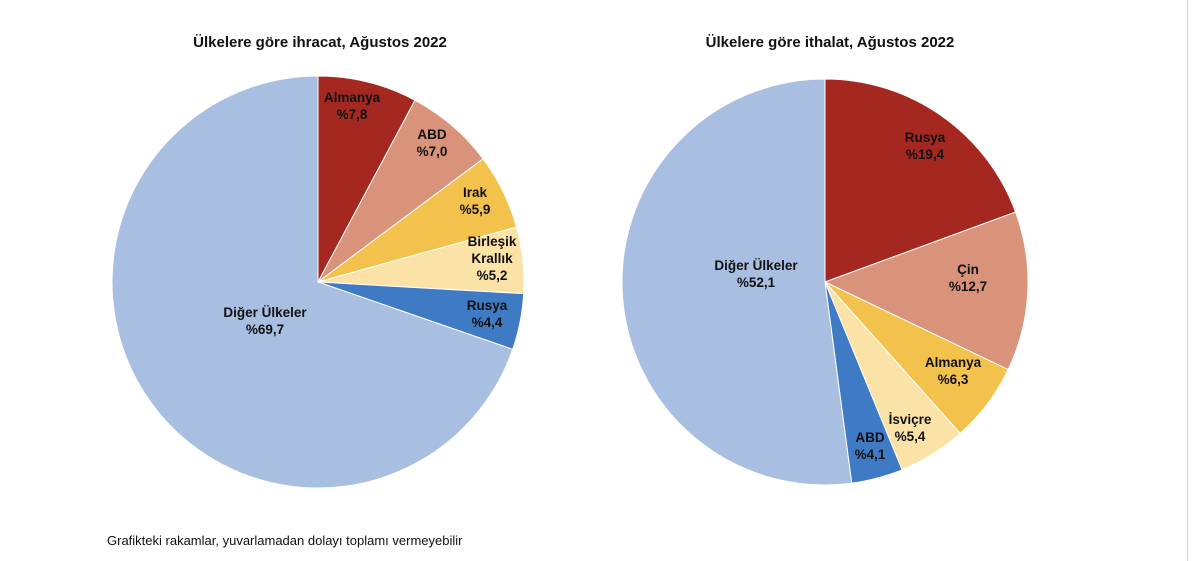 Image resolution: width=1200 pixels, height=561 pixels. What do you see at coordinates (320, 42) in the screenshot?
I see `export-chart-title: Ülkelere göre ihracat, Ağustos 2022` at bounding box center [320, 42].